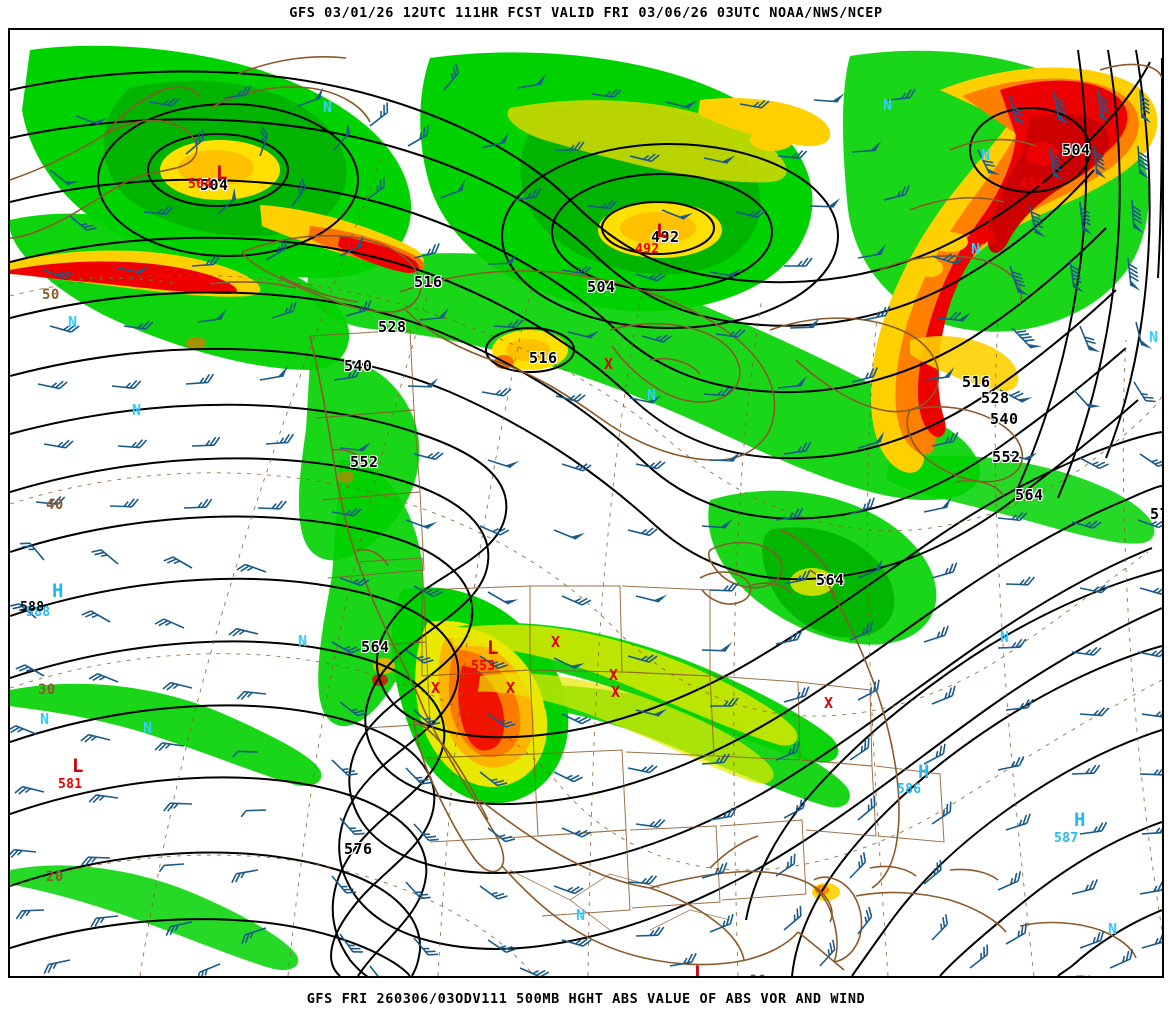  I want to click on longitude-label: -80, so click(753, 975).